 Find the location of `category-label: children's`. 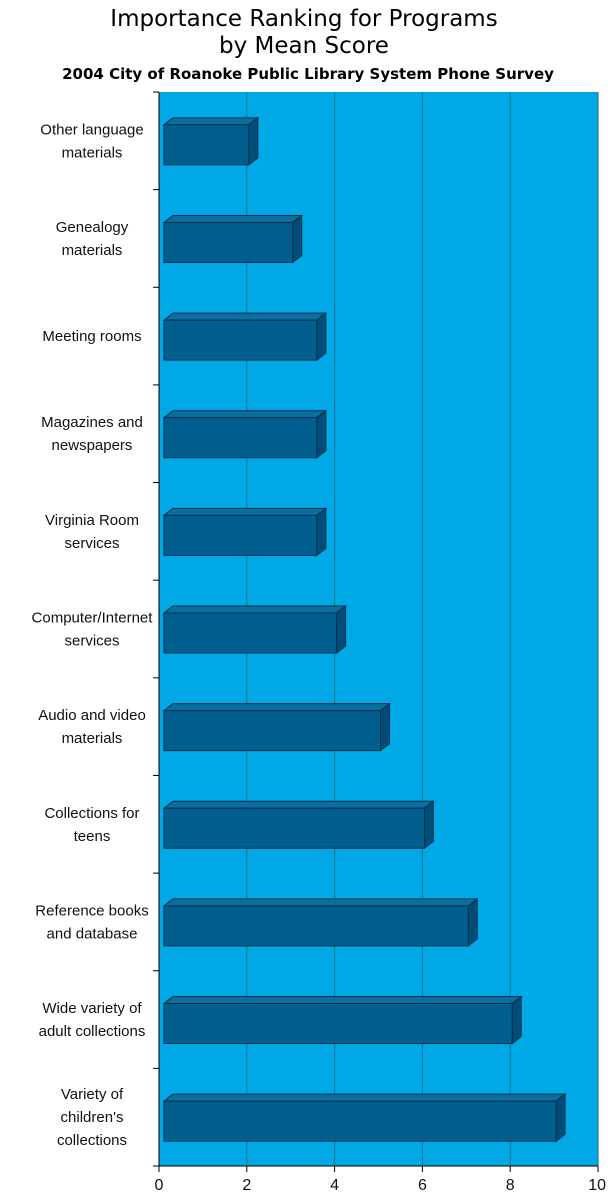

category-label: children's is located at coordinates (92, 1117).